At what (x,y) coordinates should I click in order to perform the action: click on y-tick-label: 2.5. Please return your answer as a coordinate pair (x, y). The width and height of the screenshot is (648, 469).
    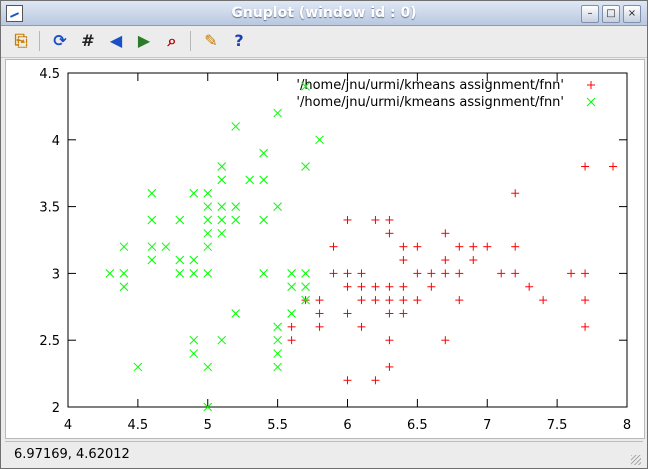
    Looking at the image, I should click on (49, 341).